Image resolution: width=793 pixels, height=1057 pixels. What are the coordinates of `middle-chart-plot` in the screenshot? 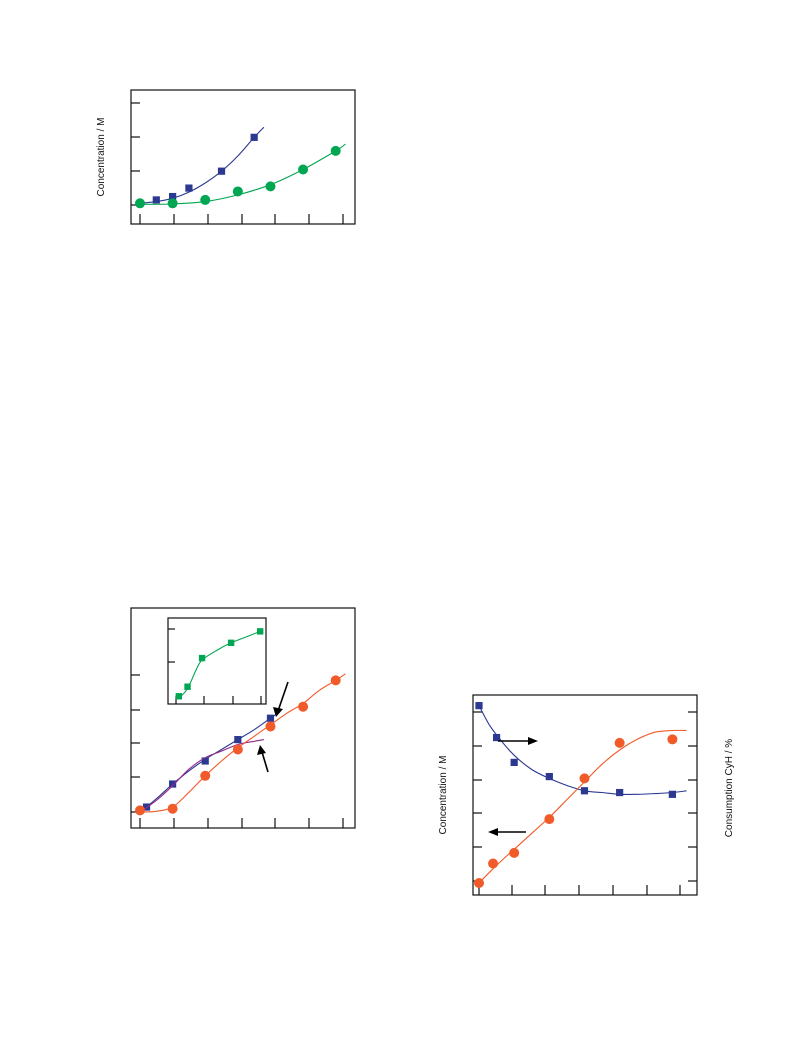 It's located at (240, 744).